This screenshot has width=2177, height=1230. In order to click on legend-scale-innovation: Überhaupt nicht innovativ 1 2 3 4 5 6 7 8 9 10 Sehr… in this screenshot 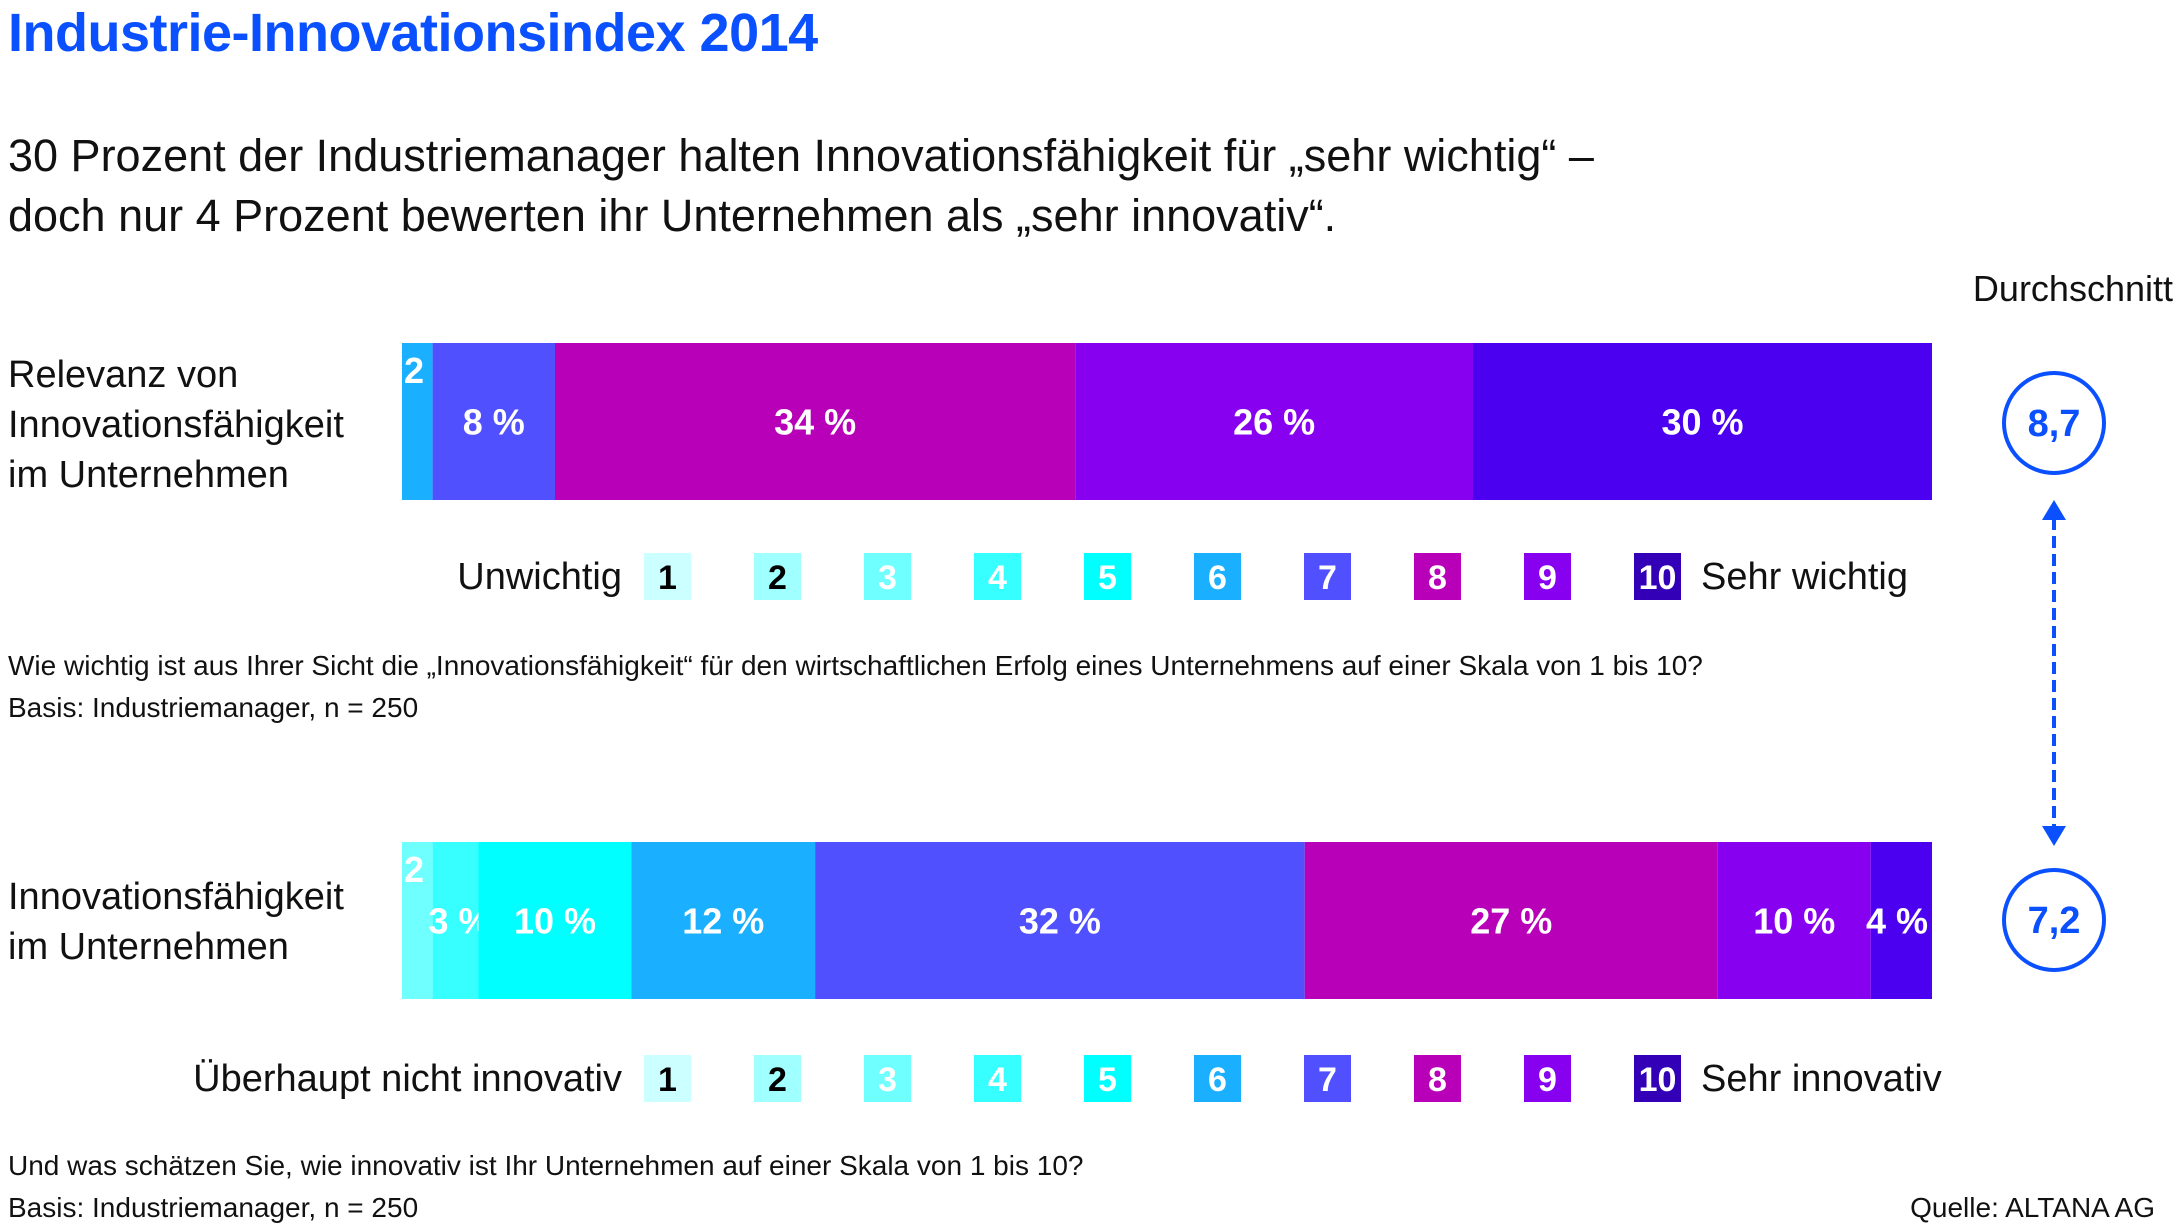, I will do `click(1067, 1078)`.